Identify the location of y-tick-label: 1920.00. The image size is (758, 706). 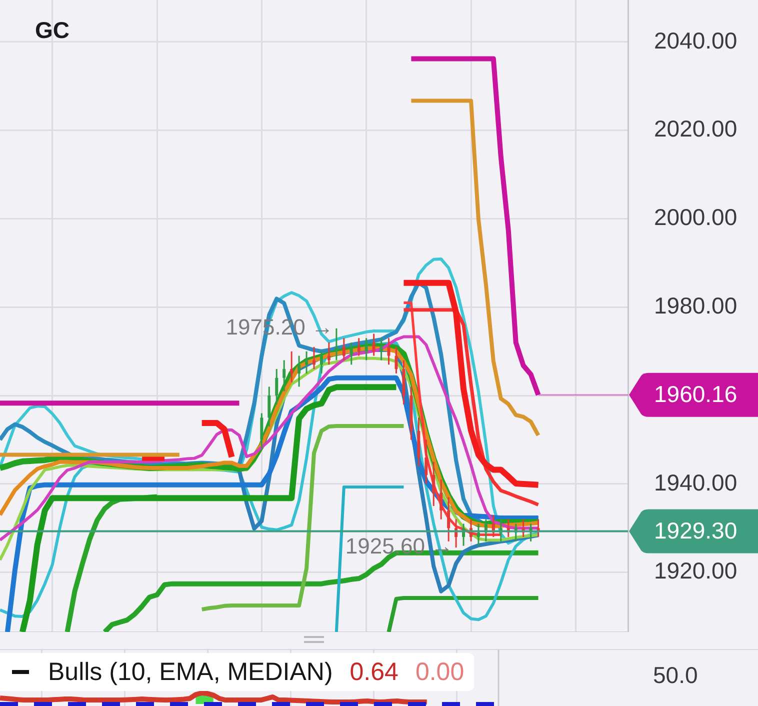
(696, 571).